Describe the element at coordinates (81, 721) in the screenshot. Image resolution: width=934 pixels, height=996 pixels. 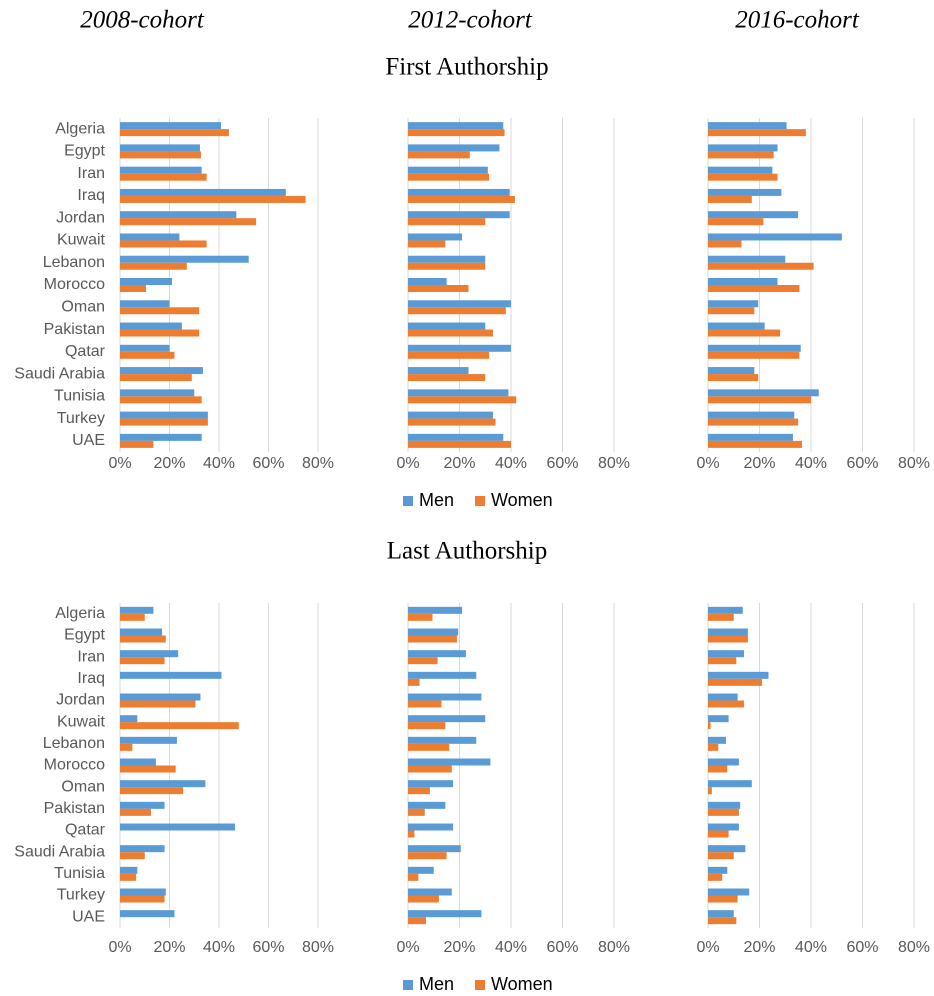
I see `category-label: Kuwait` at that location.